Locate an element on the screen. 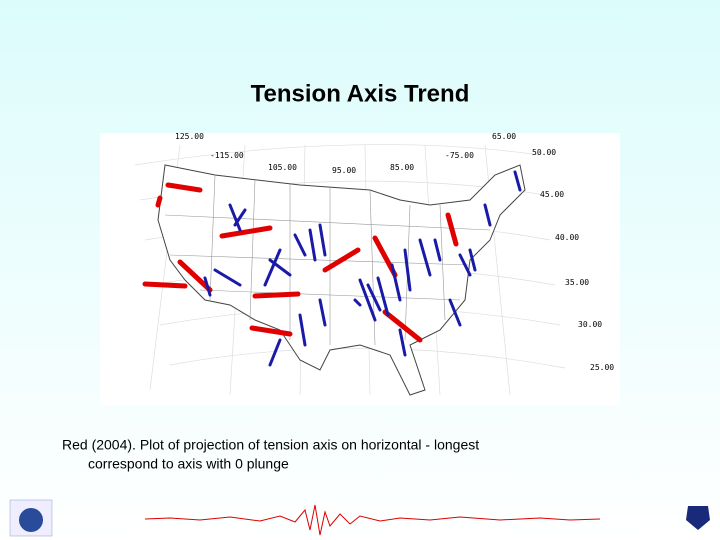  longitude-label: 105.00 is located at coordinates (282, 167).